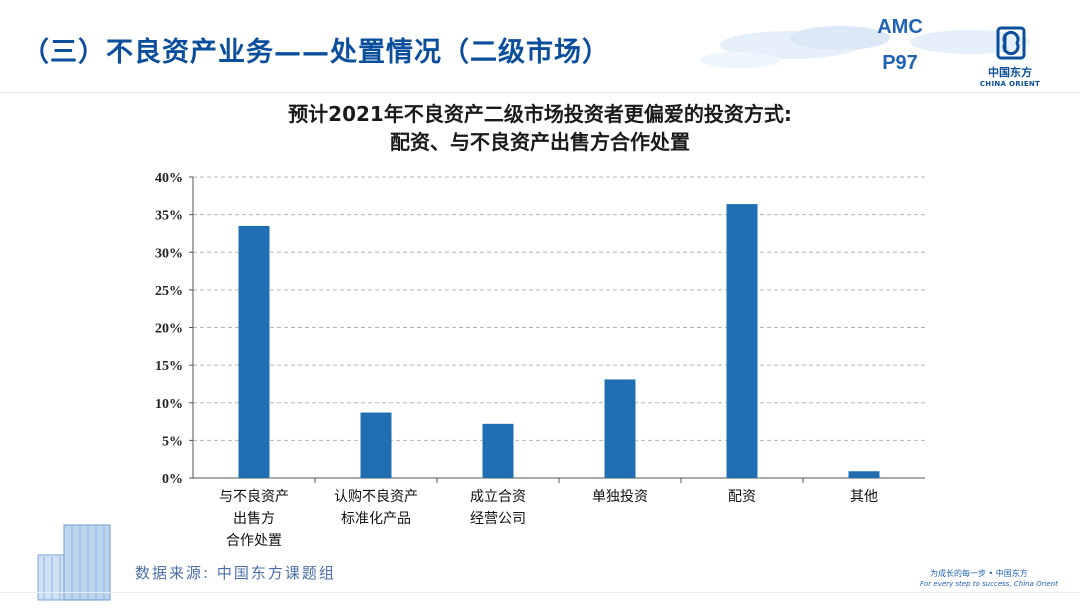 This screenshot has height=608, width=1080. What do you see at coordinates (376, 519) in the screenshot?
I see `x-category-label-line: 标准化产品` at bounding box center [376, 519].